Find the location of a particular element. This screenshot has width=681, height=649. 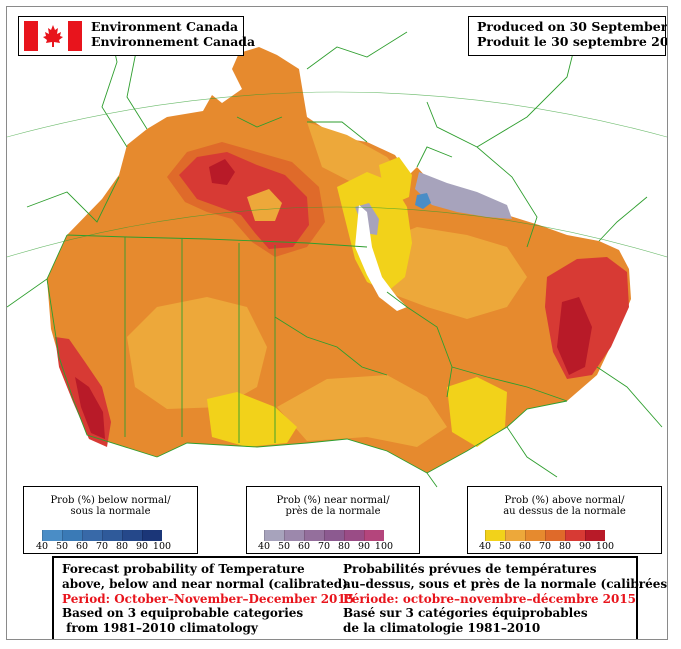

legend-above-tick-label: 70 is located at coordinates (545, 546).